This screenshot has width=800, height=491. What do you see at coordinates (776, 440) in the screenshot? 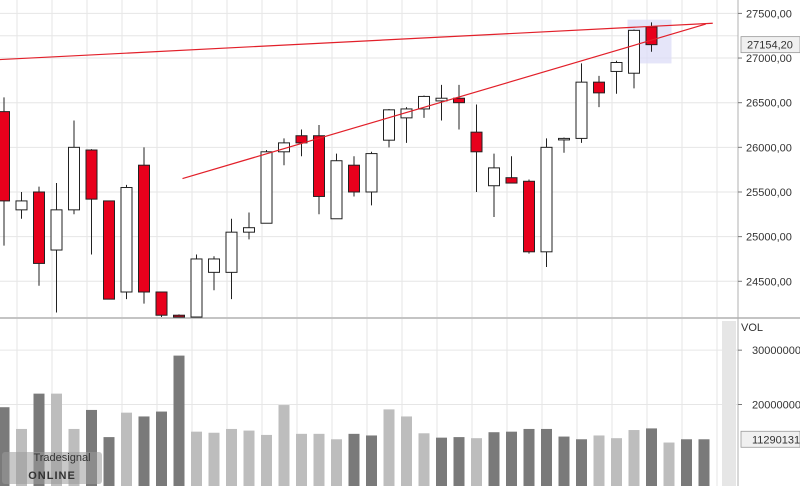
I see `last-volume-label: 11290131` at bounding box center [776, 440].